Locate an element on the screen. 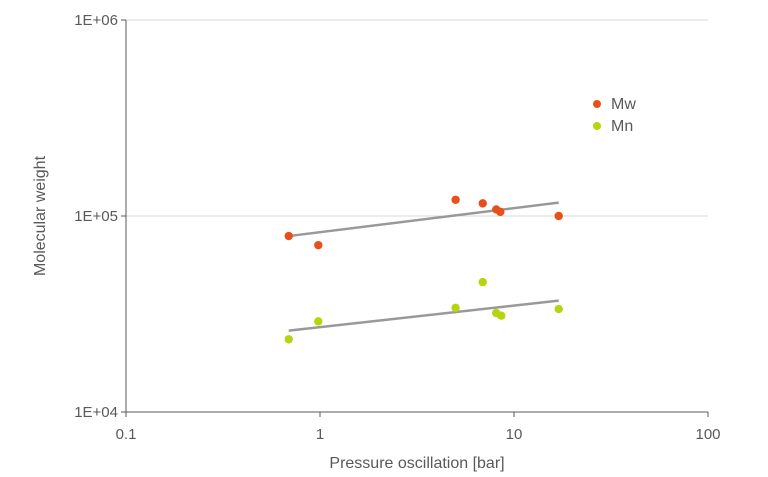 This screenshot has height=477, width=768. legend-marker-mw is located at coordinates (597, 104).